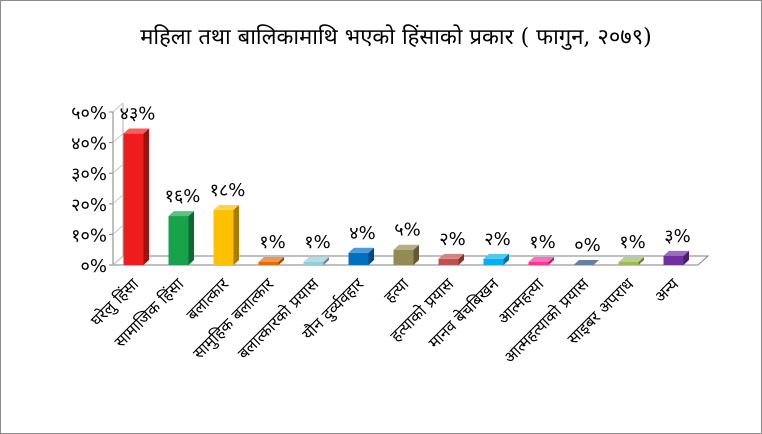 This screenshot has height=434, width=762. What do you see at coordinates (183, 196) in the screenshot?
I see `data-label: १६%` at bounding box center [183, 196].